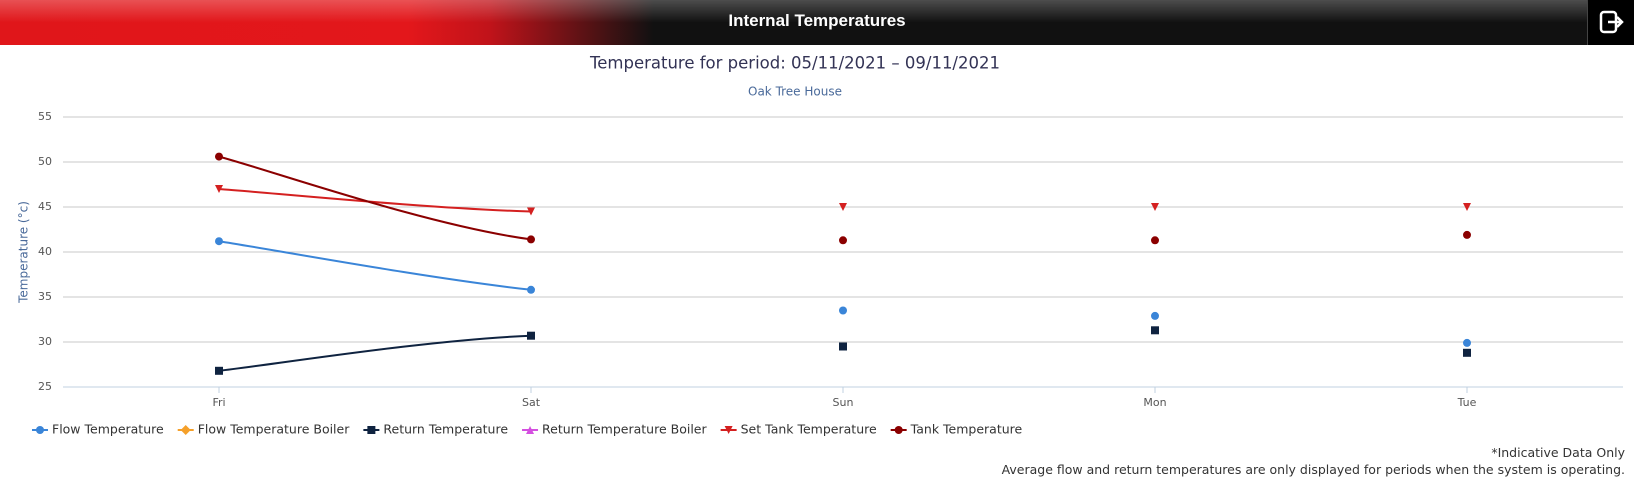 The image size is (1634, 498). I want to click on y-tick-label: 55, so click(45, 116).